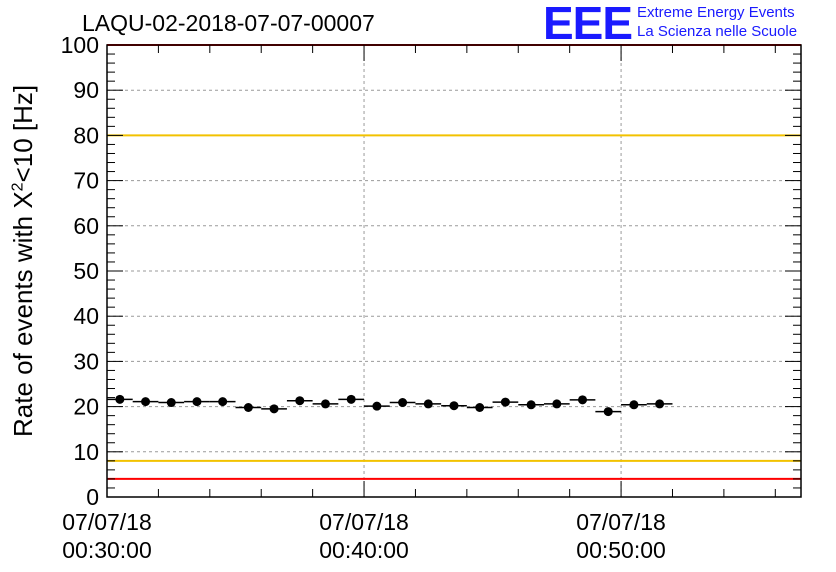  I want to click on y-axis-label: Rate of events with X2<10 [Hz], so click(23, 261).